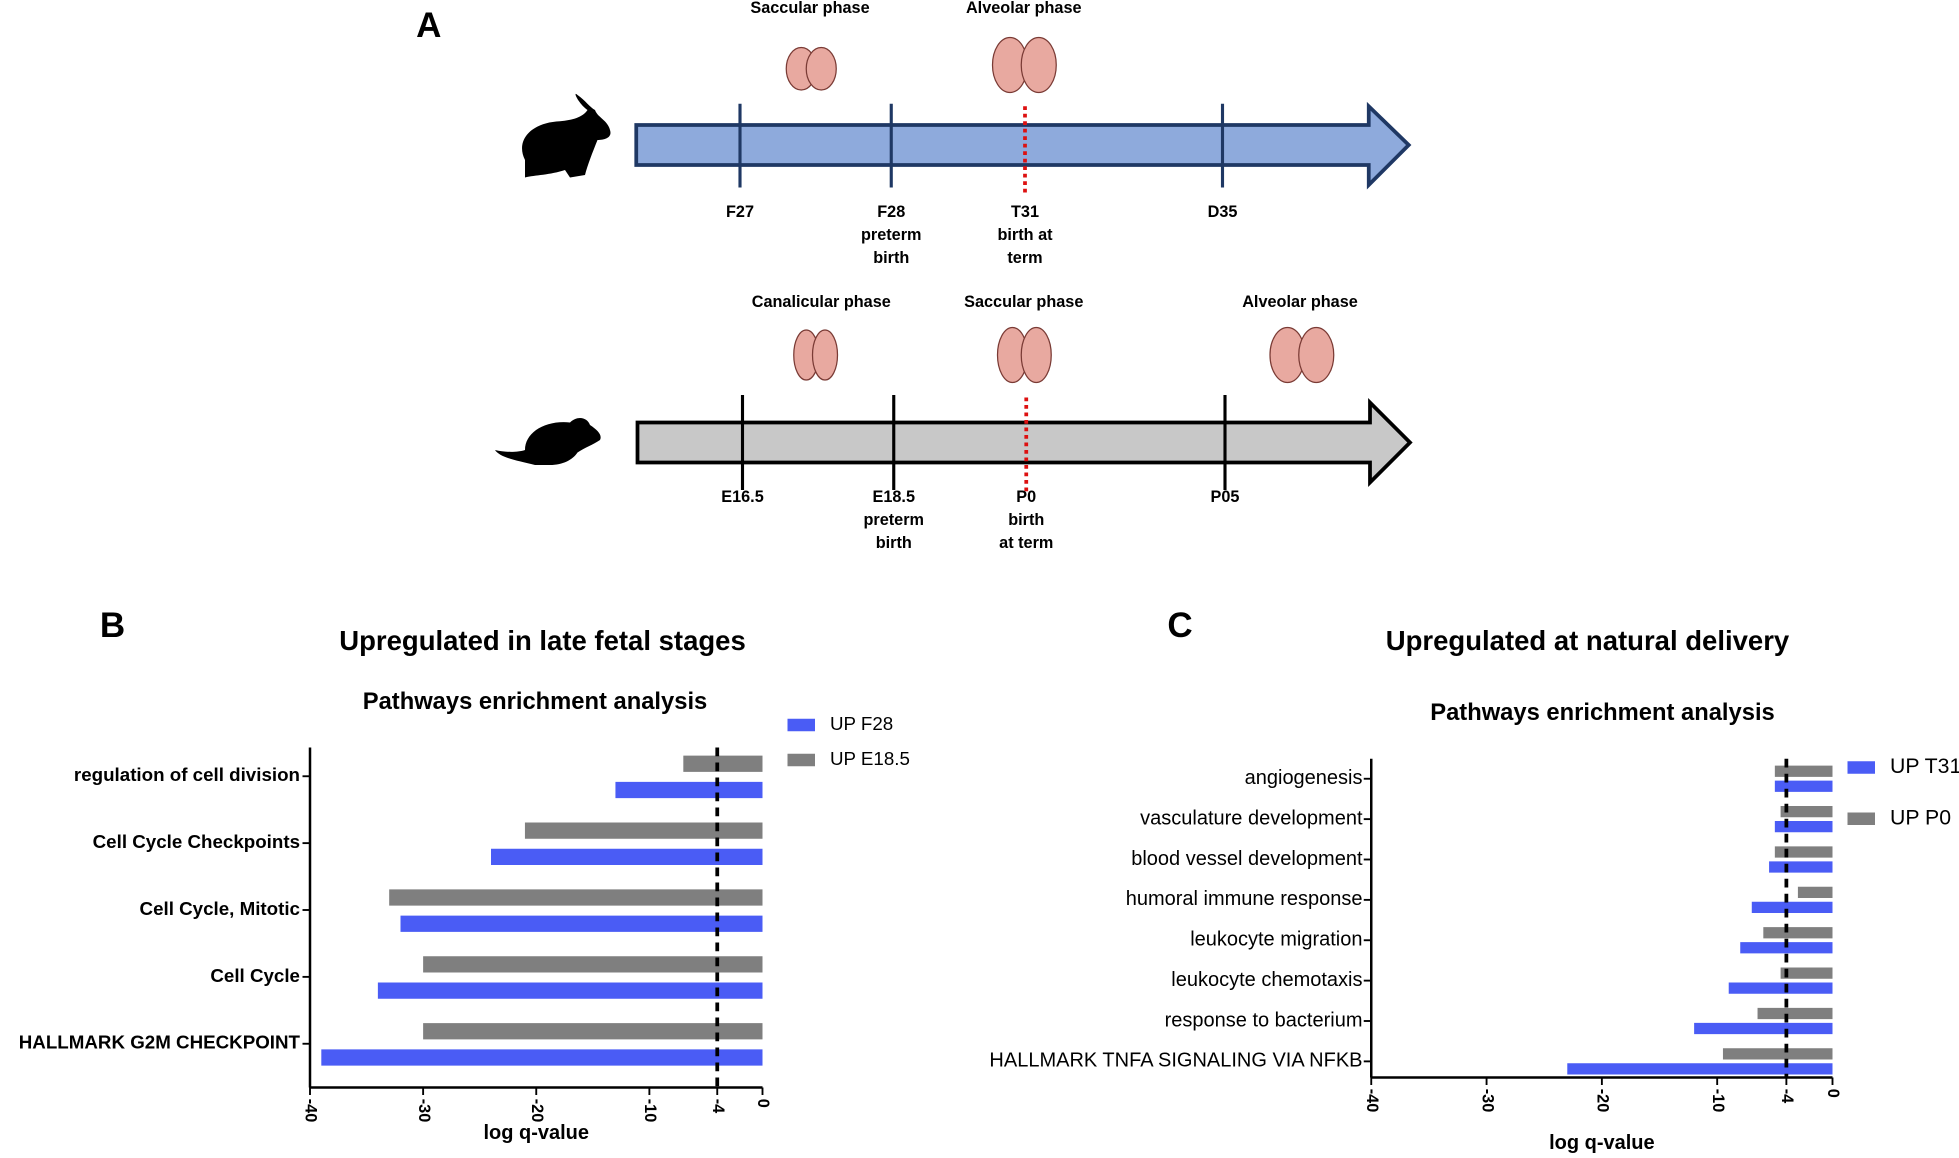  What do you see at coordinates (1588, 640) in the screenshot?
I see `chart-title: Upregulated at natural delivery` at bounding box center [1588, 640].